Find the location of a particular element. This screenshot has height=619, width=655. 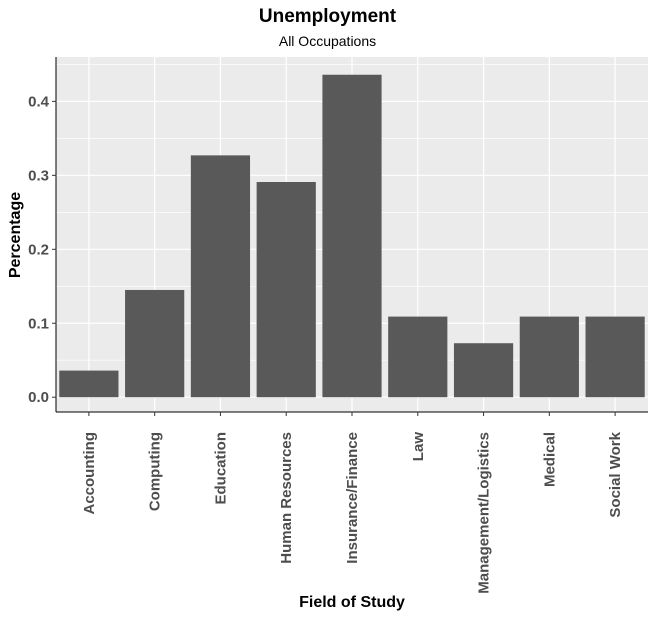

chart-title: Unemployment is located at coordinates (327, 16).